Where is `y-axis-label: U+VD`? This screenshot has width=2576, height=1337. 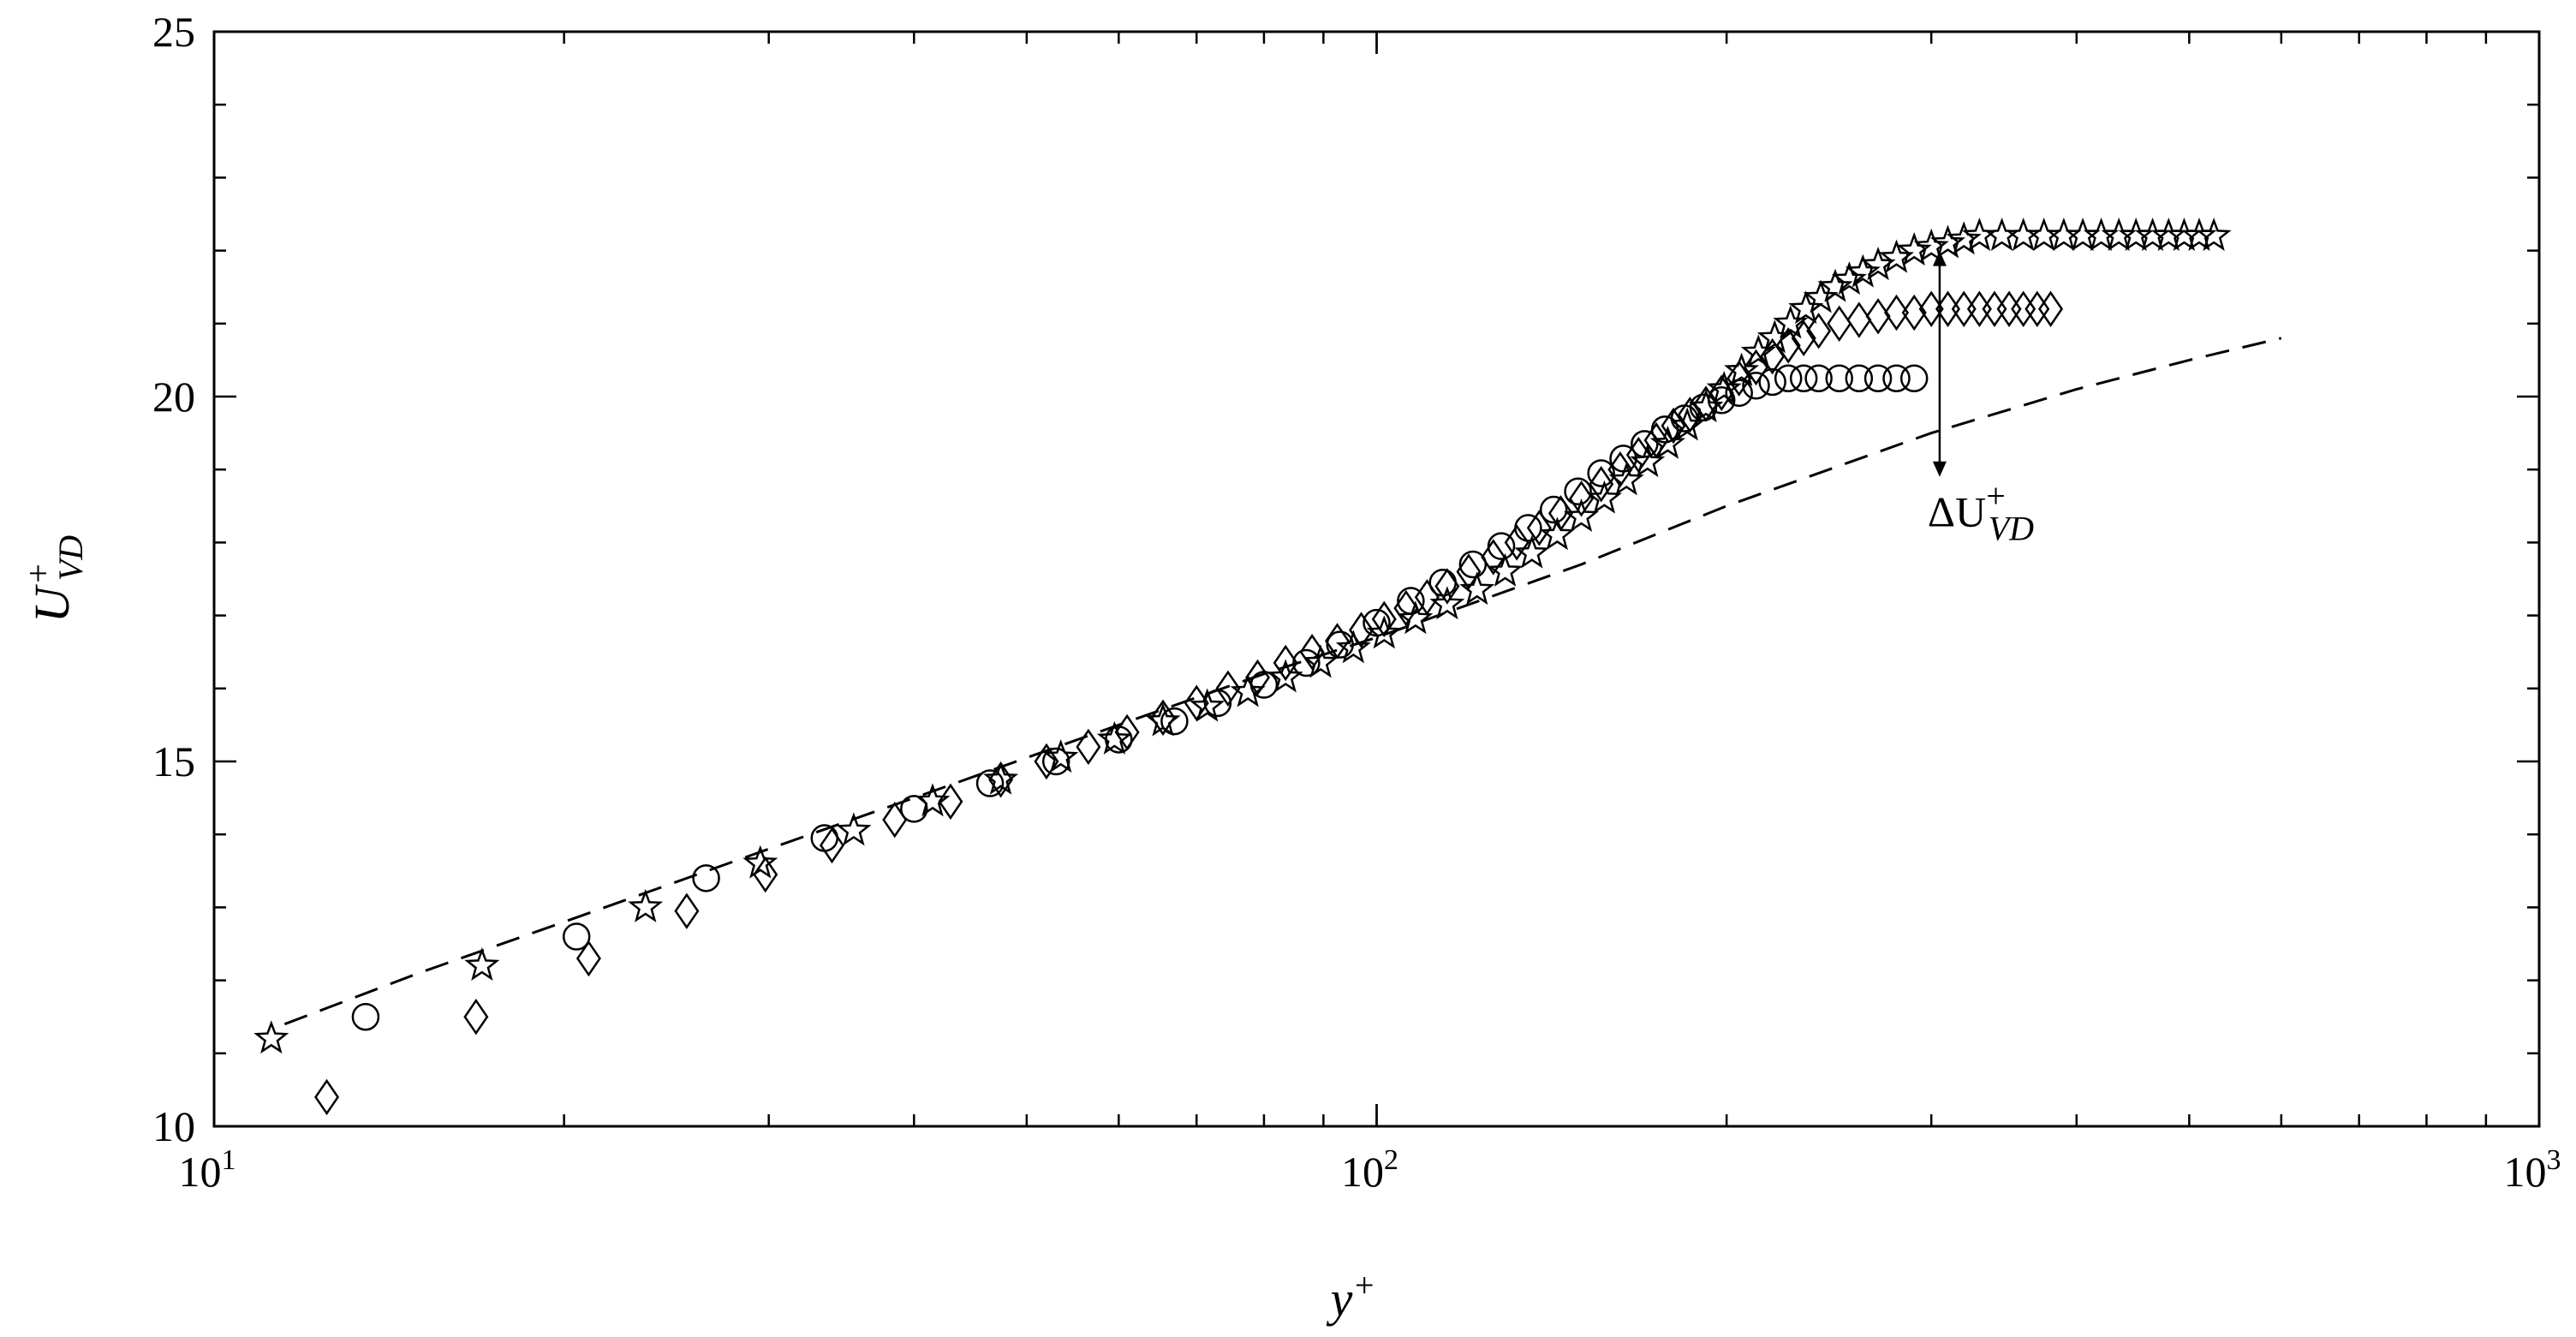 y-axis-label: U+VD is located at coordinates (55, 579).